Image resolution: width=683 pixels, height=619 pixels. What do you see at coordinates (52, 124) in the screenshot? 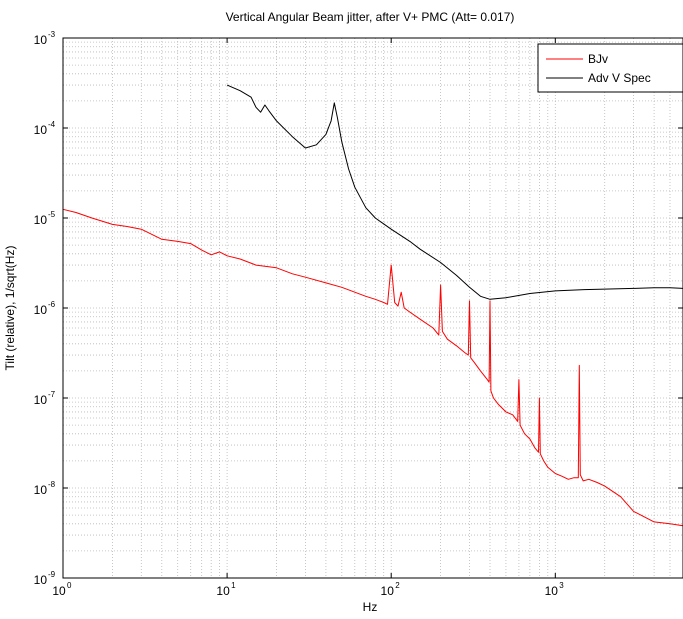
I see `y-tick-exponent: -4` at bounding box center [52, 124].